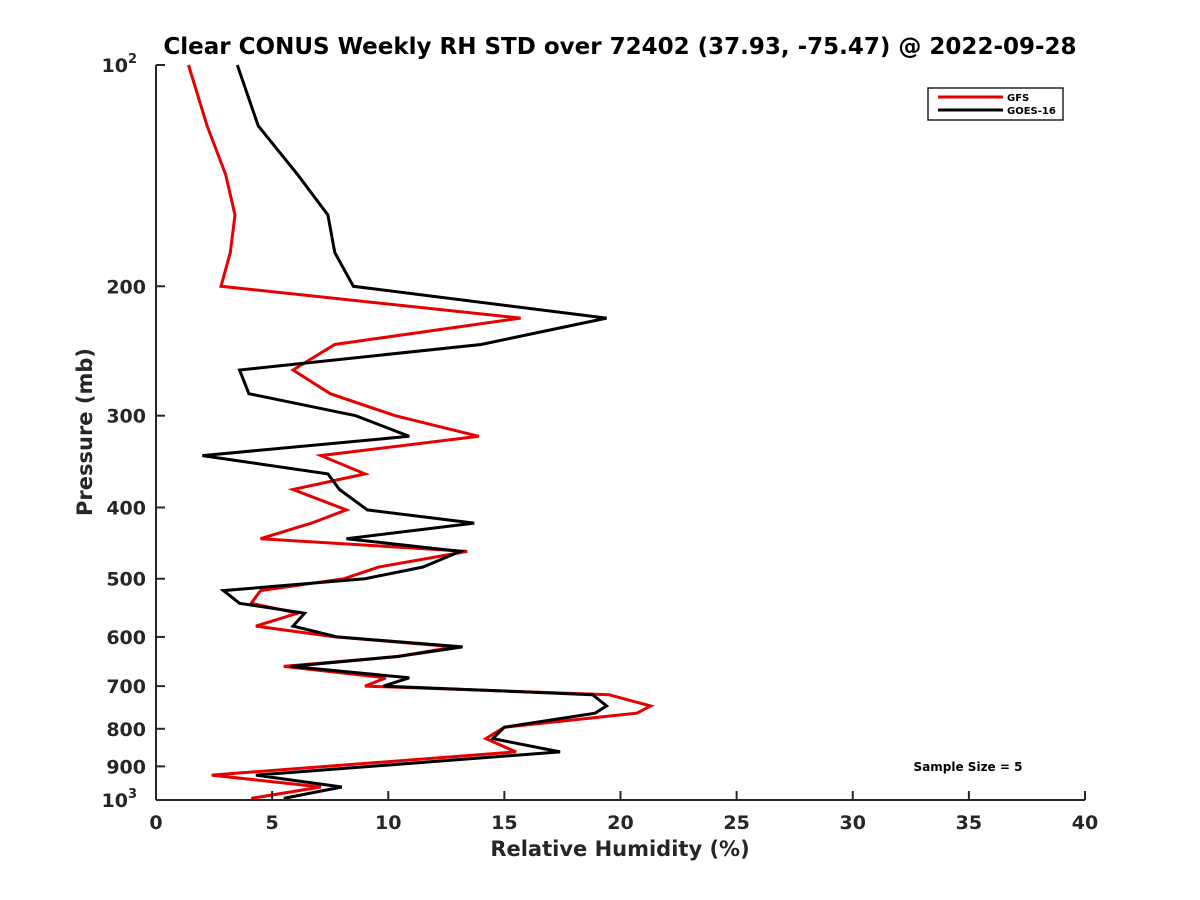 The image size is (1200, 900). I want to click on y-tick-label: 800, so click(126, 730).